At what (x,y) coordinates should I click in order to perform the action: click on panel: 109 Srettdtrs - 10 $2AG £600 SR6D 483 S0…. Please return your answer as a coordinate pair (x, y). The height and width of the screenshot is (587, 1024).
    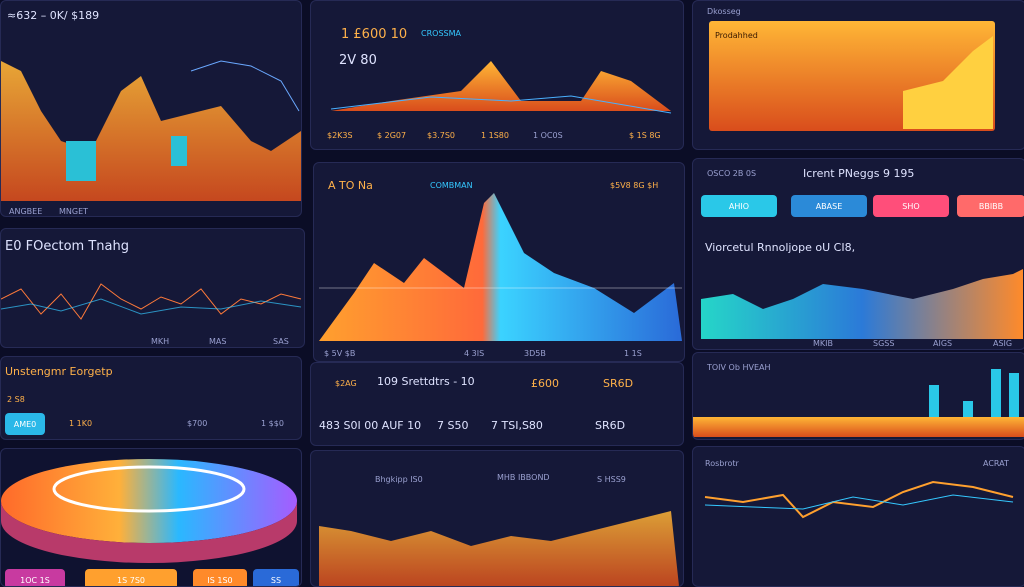
    Looking at the image, I should click on (497, 404).